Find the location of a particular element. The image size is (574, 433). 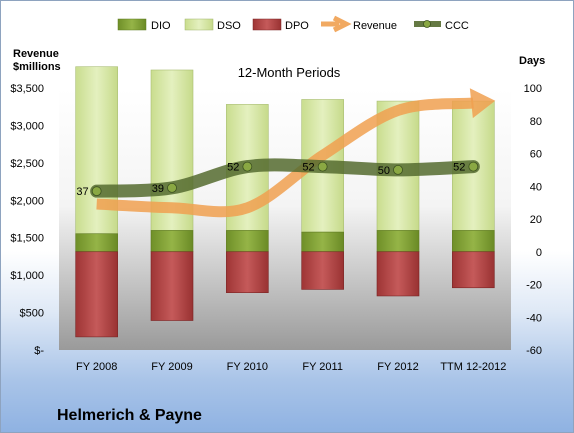

legend-swatch-dso is located at coordinates (199, 24).